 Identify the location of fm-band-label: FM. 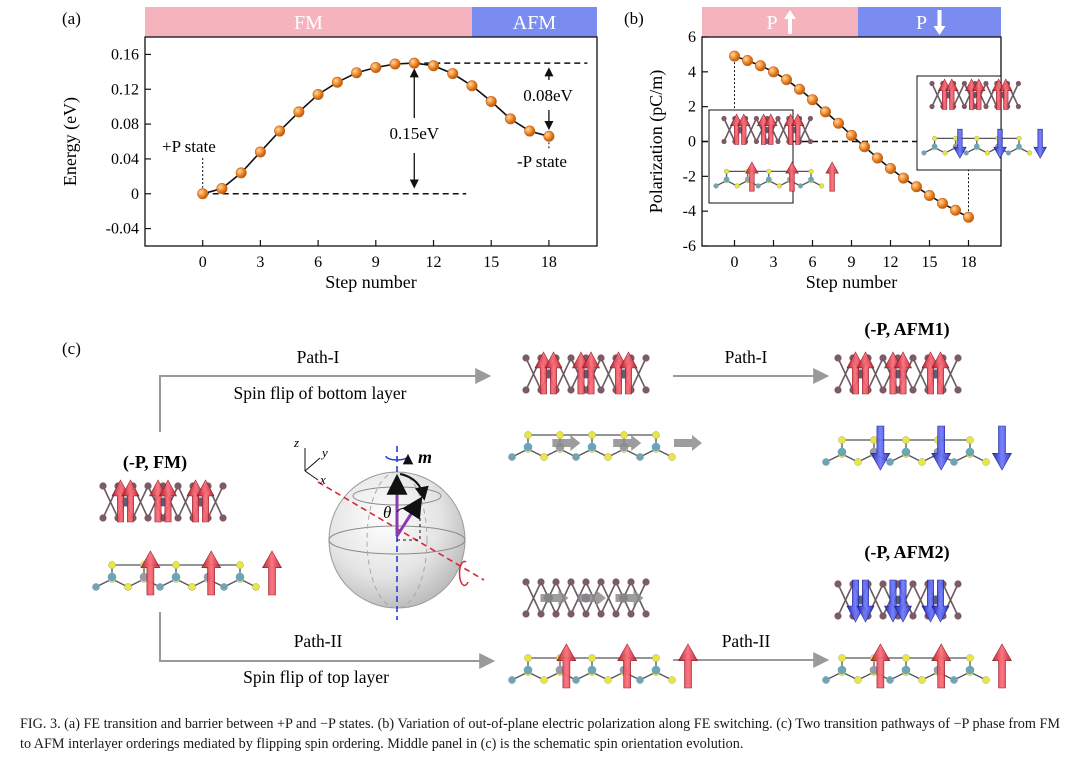
(308, 23).